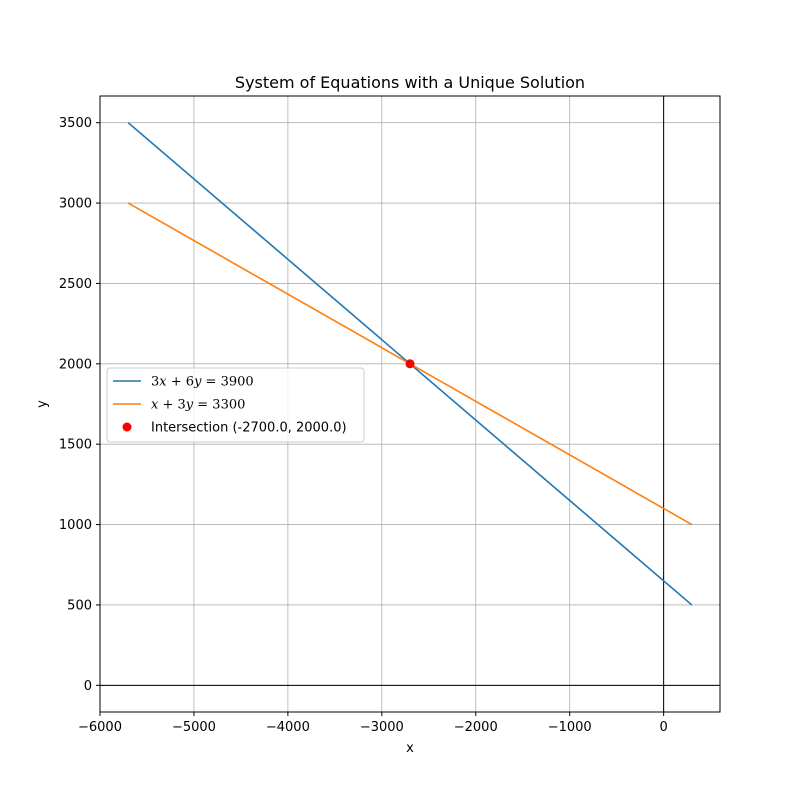  I want to click on y-tick-label: 500, so click(79, 605).